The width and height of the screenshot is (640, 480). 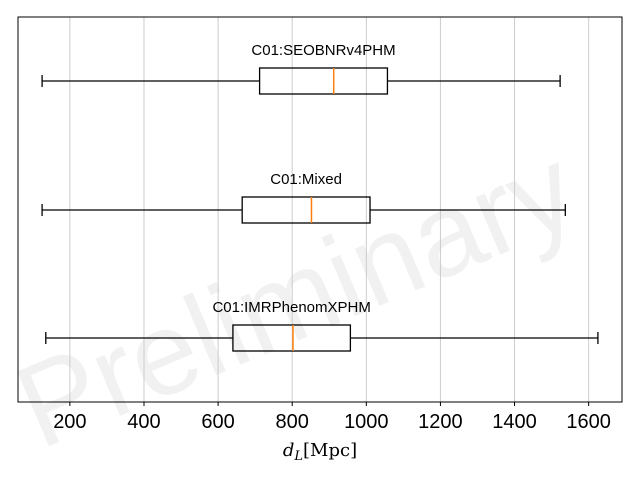 I want to click on x-axis-label-subscript: L, so click(x=298, y=456).